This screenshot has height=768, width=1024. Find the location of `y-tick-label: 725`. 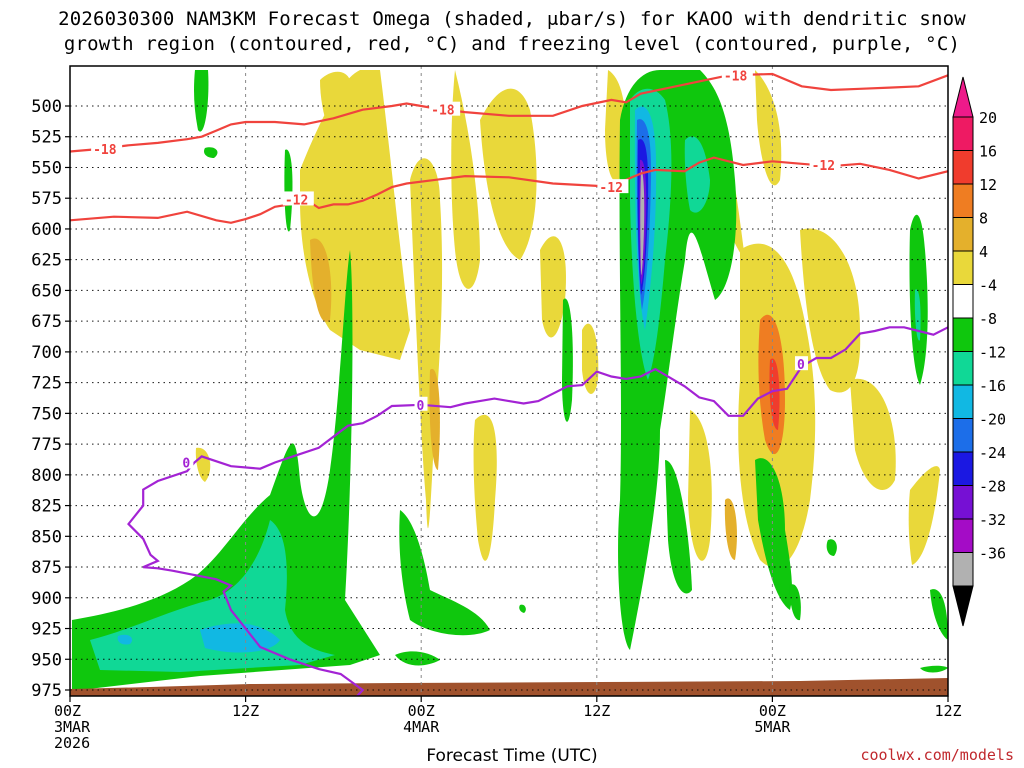

y-tick-label: 725 is located at coordinates (46, 384).